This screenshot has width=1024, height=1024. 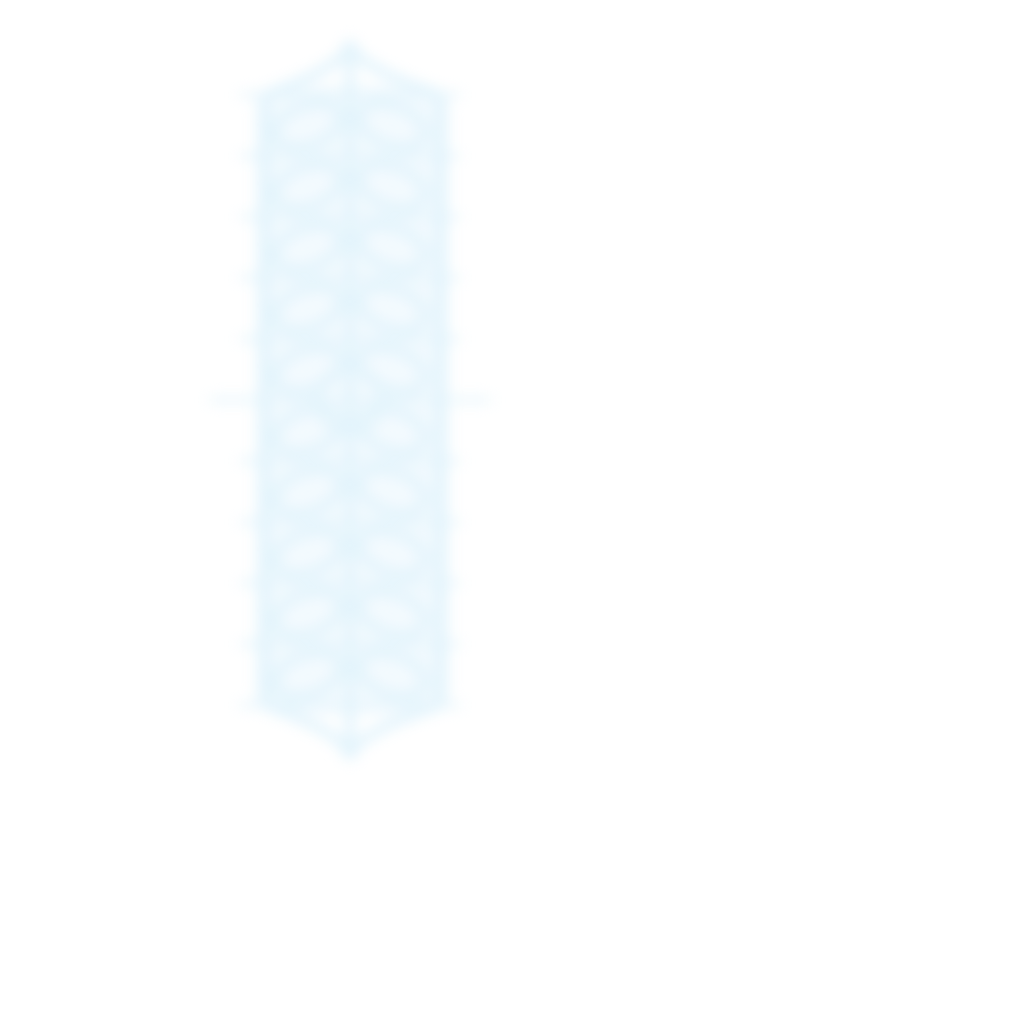 What do you see at coordinates (352, 69) in the screenshot?
I see `ornament-top-point` at bounding box center [352, 69].